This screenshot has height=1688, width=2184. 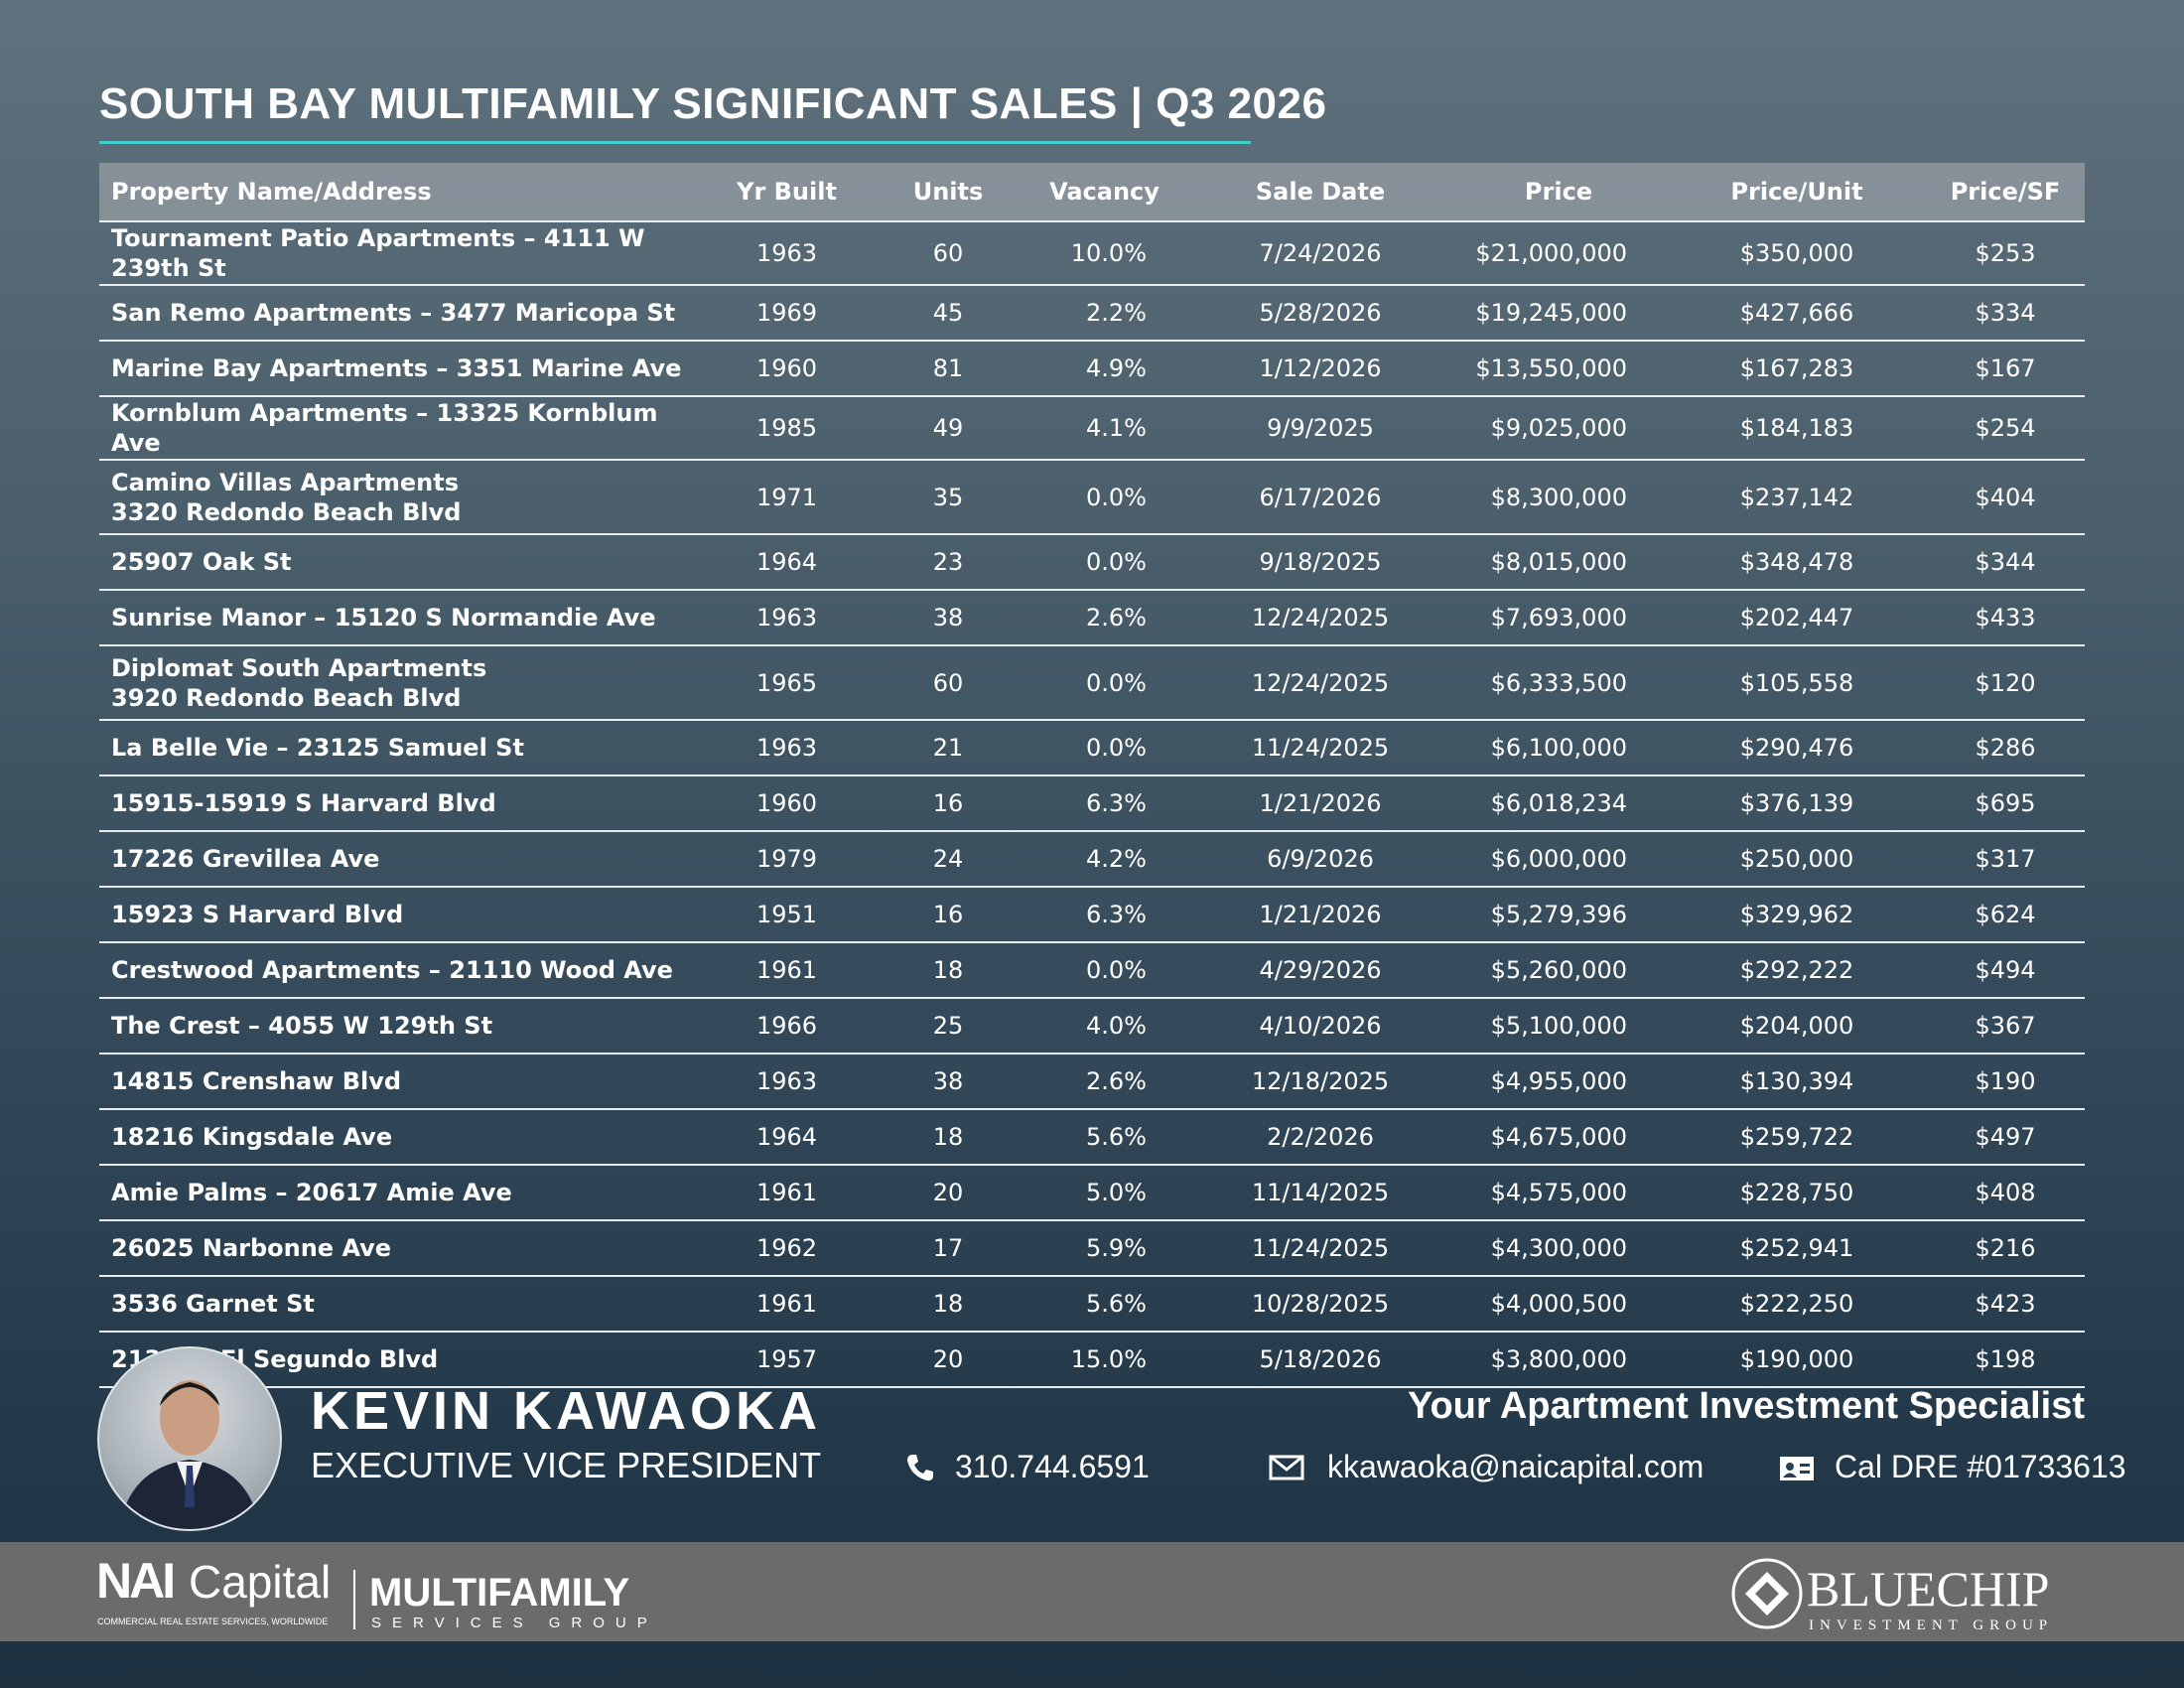 I want to click on table-cell: $190,000, so click(x=1797, y=1360).